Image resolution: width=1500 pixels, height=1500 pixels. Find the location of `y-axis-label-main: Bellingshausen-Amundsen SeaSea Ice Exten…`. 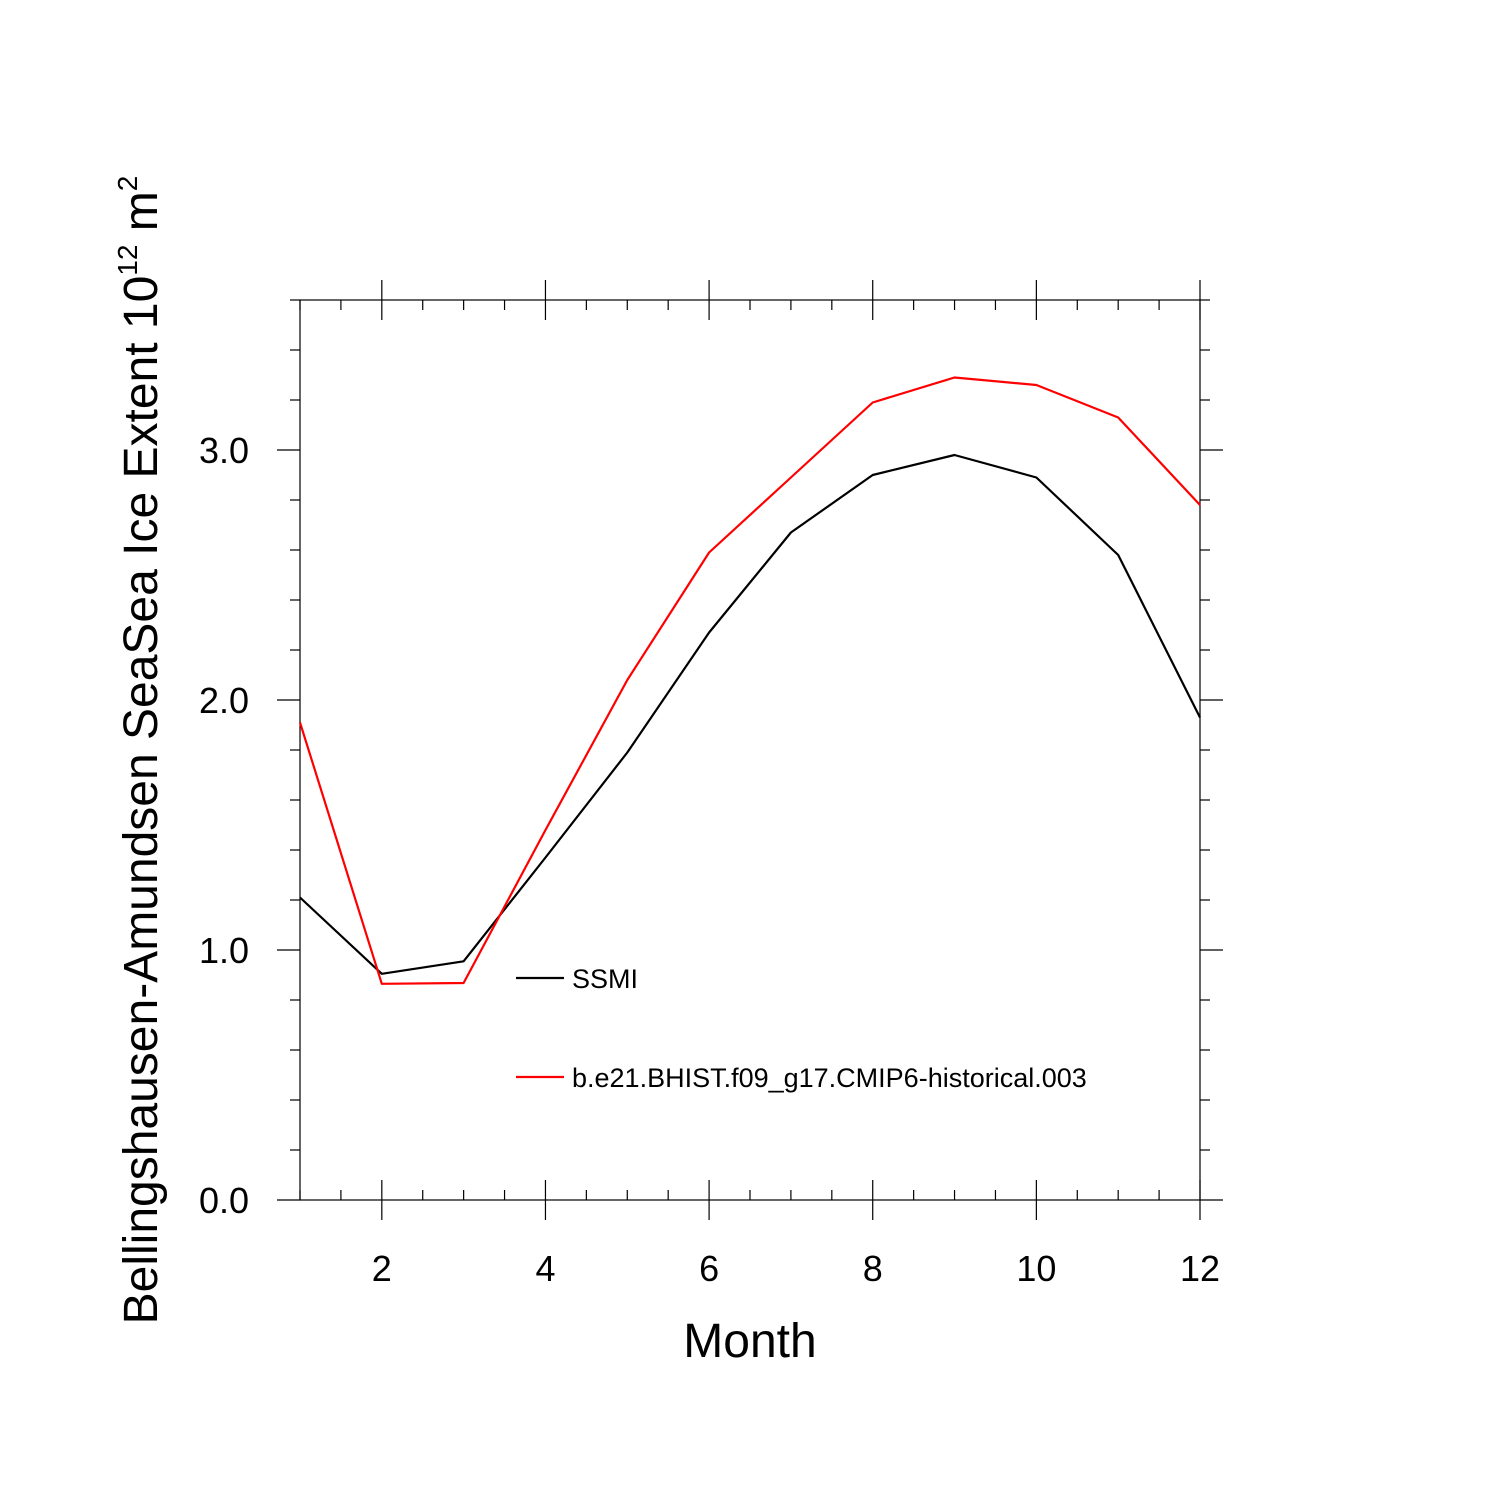

y-axis-label-main: Bellingshausen-Amundsen SeaSea Ice Exten… is located at coordinates (141, 800).